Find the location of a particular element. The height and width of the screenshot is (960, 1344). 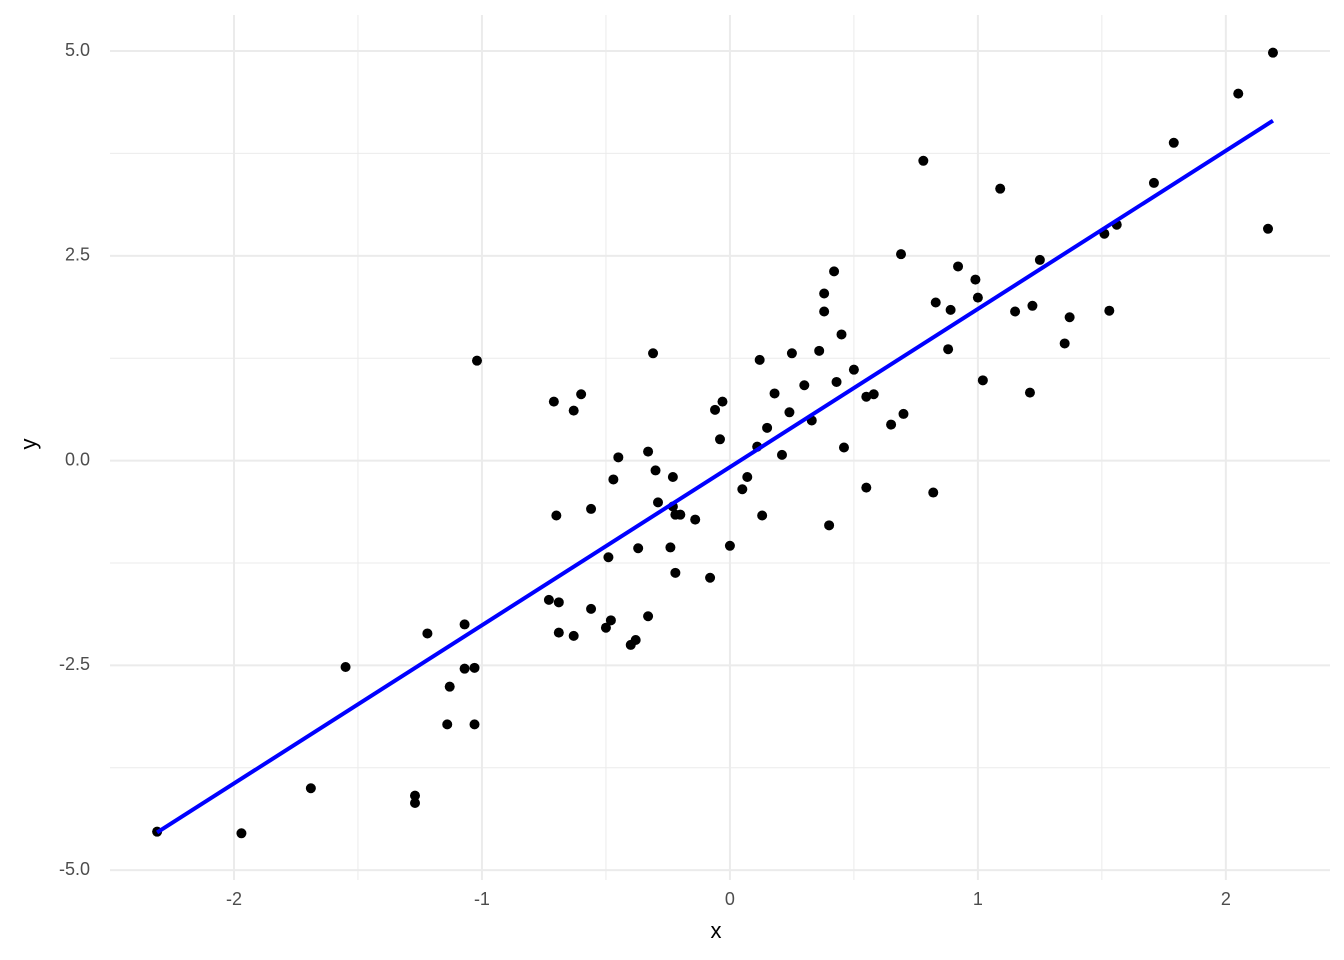

x-axis-title: x is located at coordinates (716, 930).